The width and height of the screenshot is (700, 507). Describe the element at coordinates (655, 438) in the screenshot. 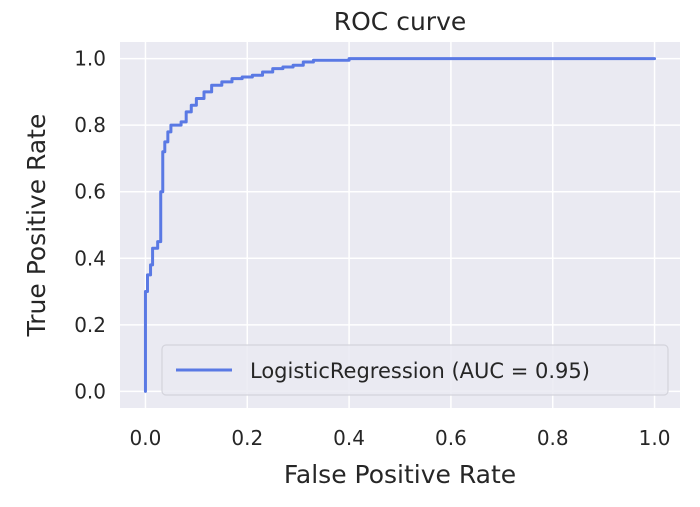

I see `x-tick-label: 1.0` at that location.